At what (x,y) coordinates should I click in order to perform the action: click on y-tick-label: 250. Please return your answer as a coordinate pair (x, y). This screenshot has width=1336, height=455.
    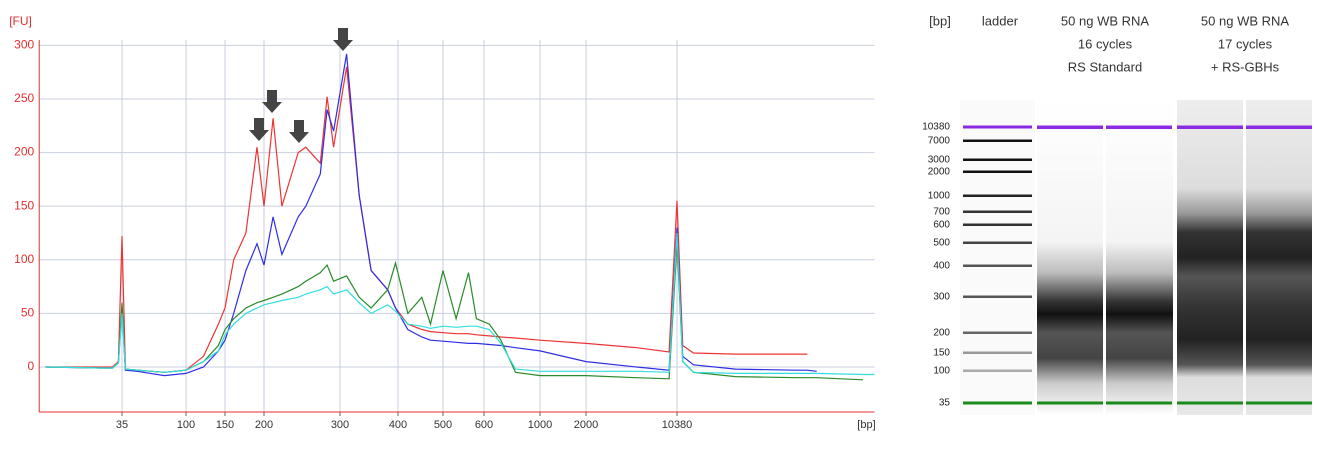
    Looking at the image, I should click on (24, 98).